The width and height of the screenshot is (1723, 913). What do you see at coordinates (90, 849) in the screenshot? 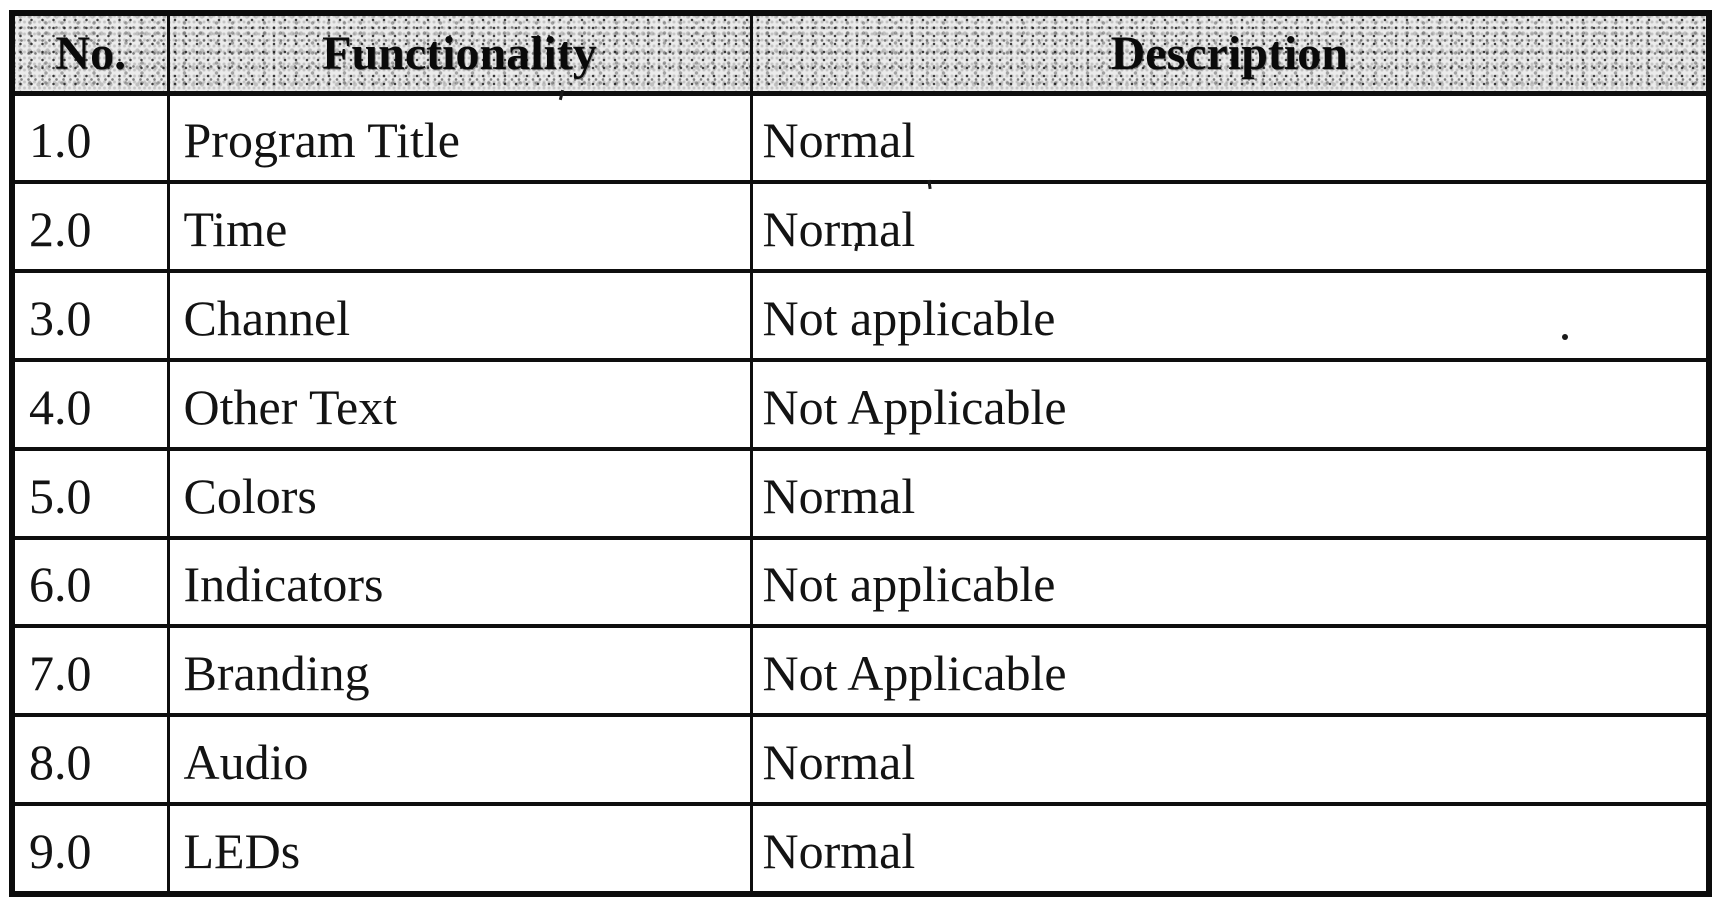
I see `cell-no: 9.0` at bounding box center [90, 849].